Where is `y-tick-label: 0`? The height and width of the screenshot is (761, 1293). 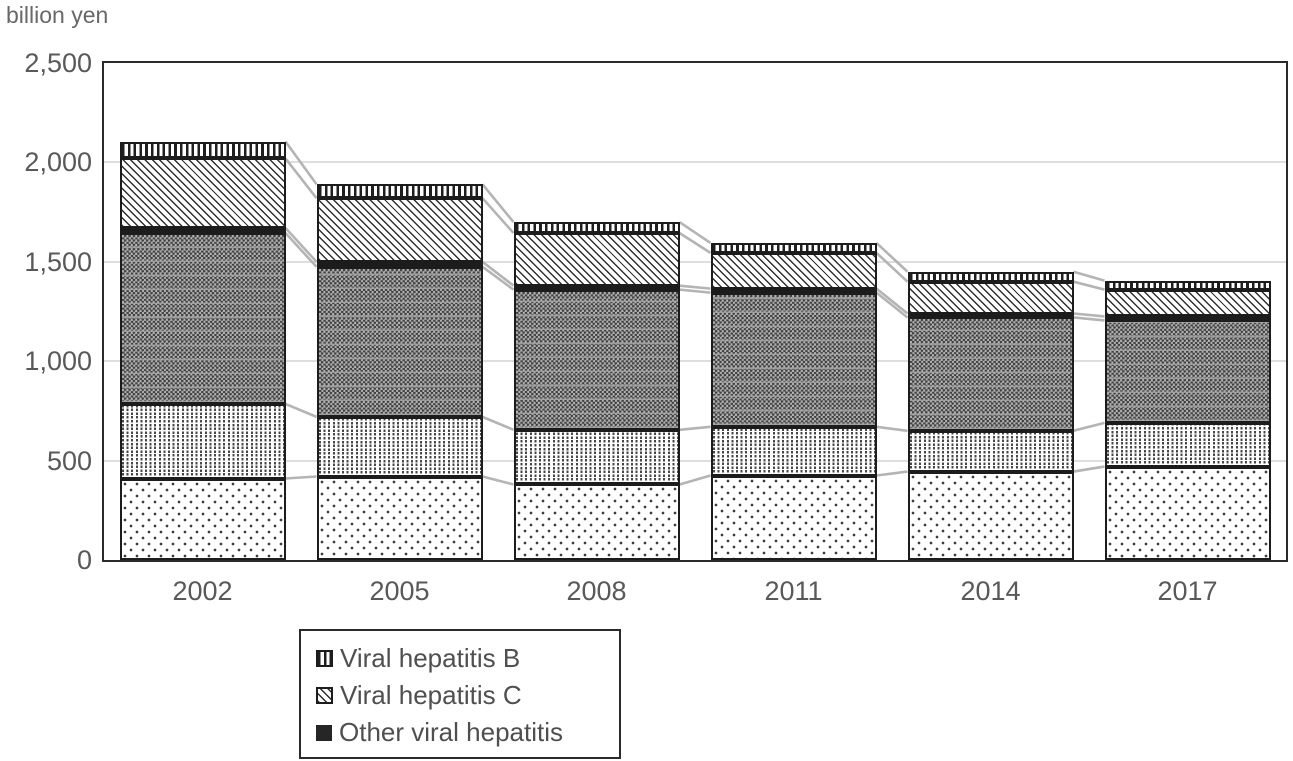 y-tick-label: 0 is located at coordinates (84, 560).